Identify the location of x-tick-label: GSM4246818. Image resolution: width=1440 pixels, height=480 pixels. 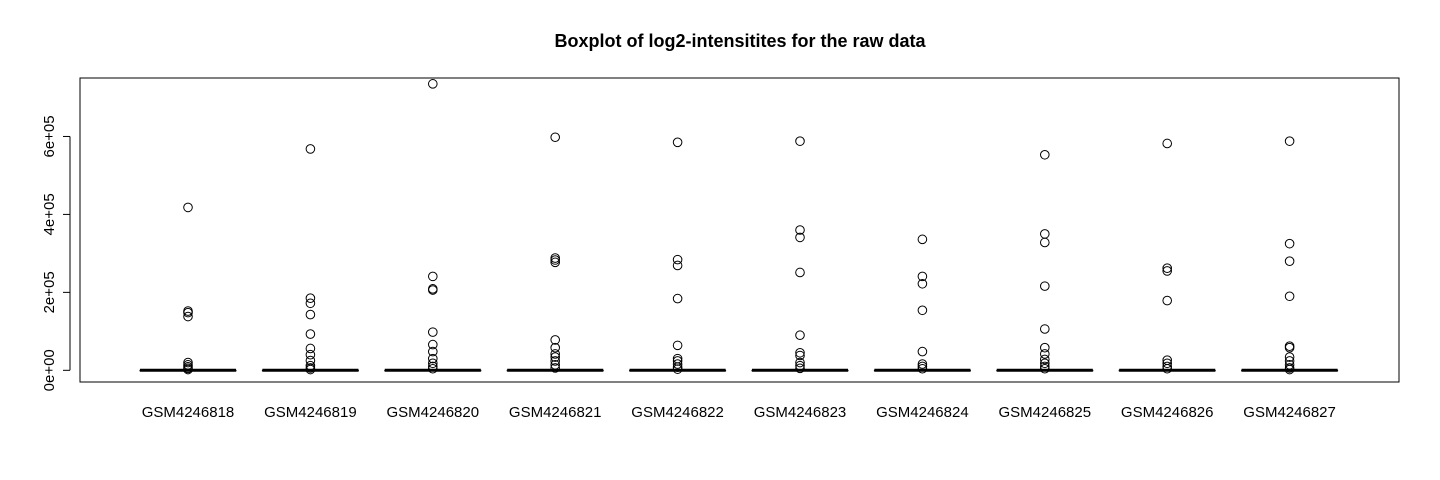
(188, 412).